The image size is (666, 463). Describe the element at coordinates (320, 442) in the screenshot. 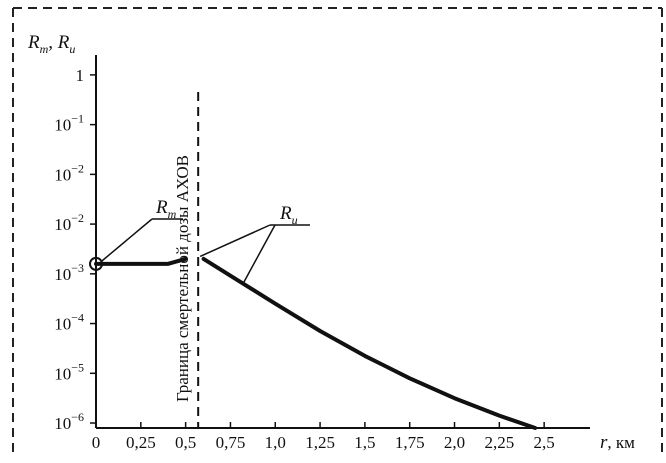

I see `x-tick-label-5: 1,25` at that location.